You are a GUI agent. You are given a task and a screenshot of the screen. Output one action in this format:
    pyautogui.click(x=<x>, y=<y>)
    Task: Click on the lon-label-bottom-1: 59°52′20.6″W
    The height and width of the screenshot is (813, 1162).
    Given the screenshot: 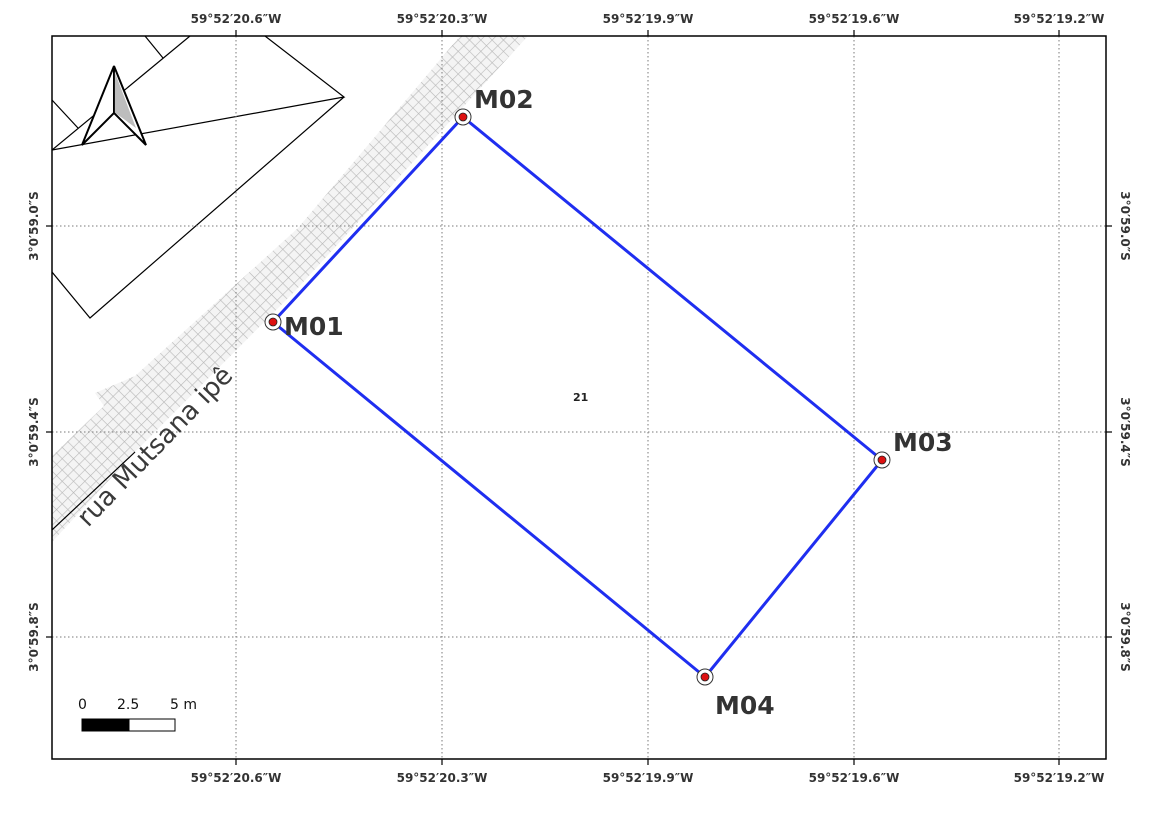 What is the action you would take?
    pyautogui.click(x=236, y=778)
    